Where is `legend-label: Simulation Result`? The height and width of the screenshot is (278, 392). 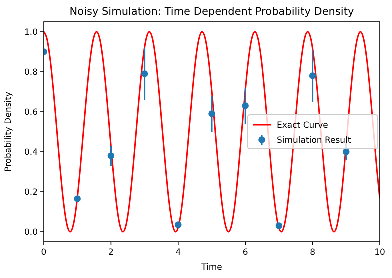
legend-label: Simulation Result is located at coordinates (314, 141).